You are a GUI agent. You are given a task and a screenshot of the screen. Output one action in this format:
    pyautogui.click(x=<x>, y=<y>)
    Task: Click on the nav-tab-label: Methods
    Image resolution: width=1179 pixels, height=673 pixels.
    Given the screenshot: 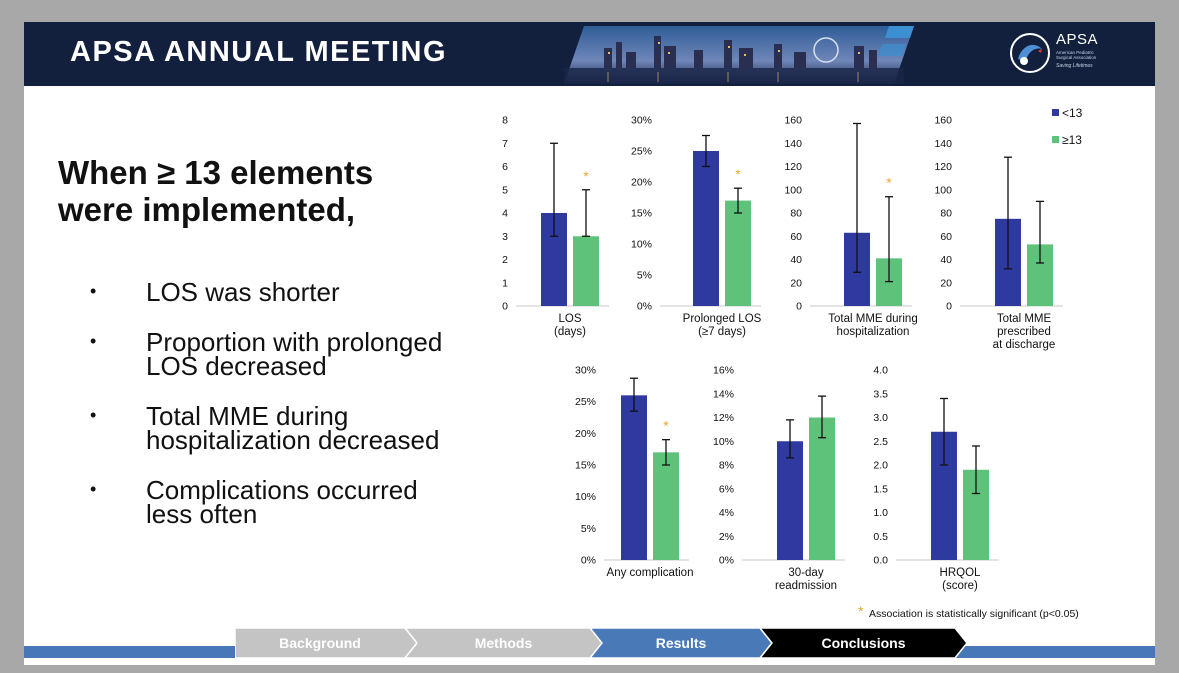 What is the action you would take?
    pyautogui.click(x=504, y=643)
    